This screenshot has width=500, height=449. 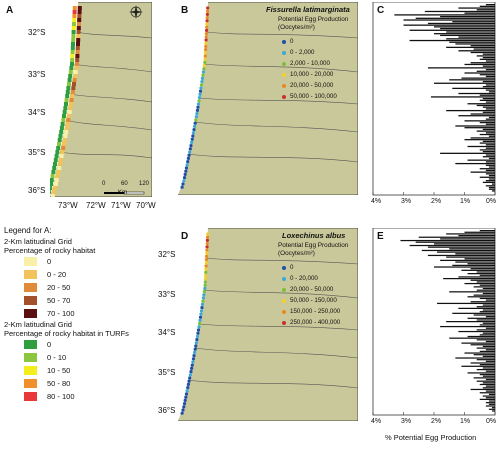 What do you see at coordinates (89, 357) in the screenshot?
I see `legend-a-g2-item: 0 - 10` at bounding box center [89, 357].